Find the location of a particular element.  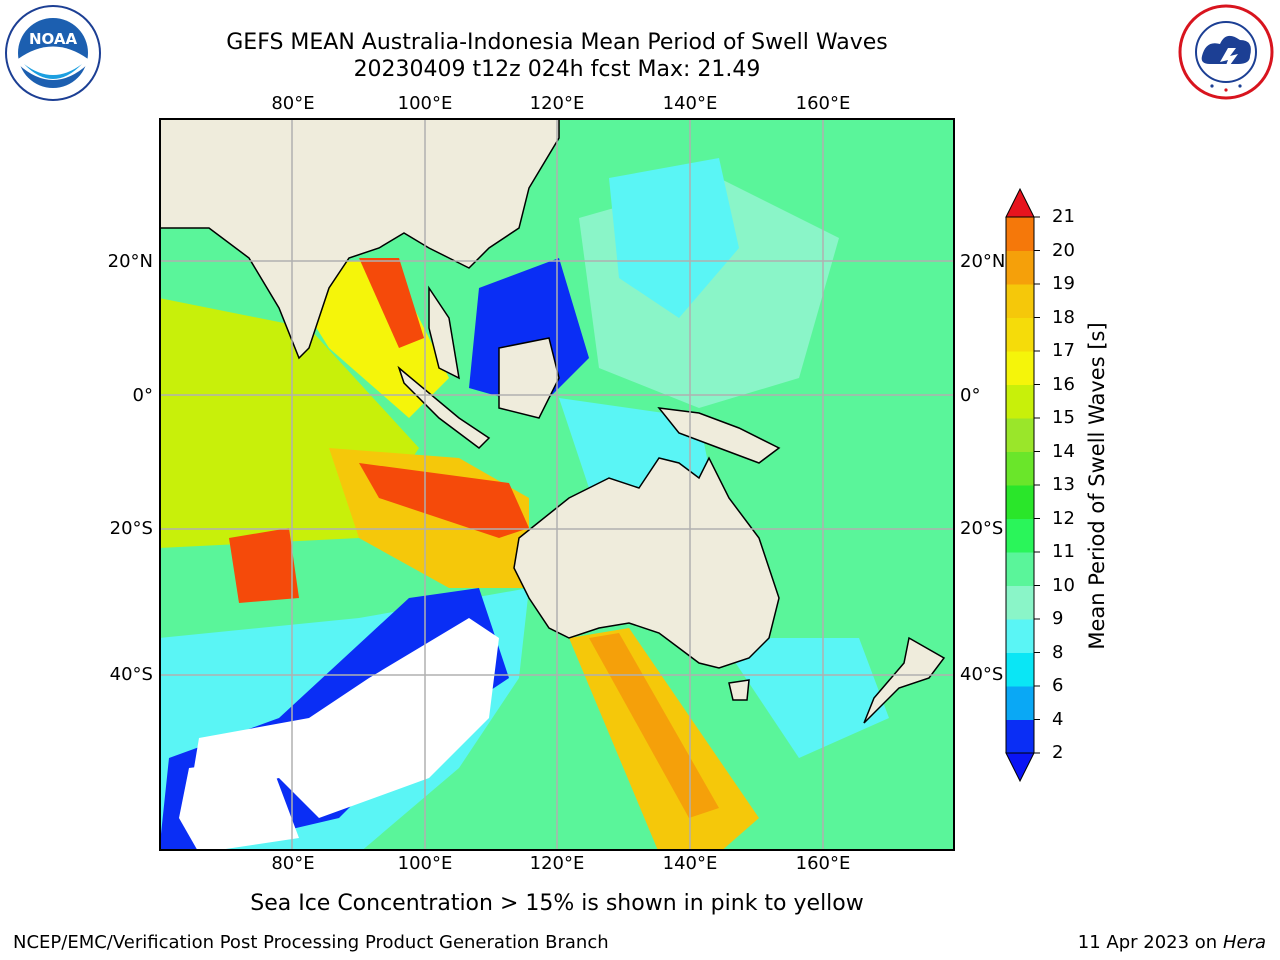

lon-label-bottom-80e: 80°E is located at coordinates (293, 863).